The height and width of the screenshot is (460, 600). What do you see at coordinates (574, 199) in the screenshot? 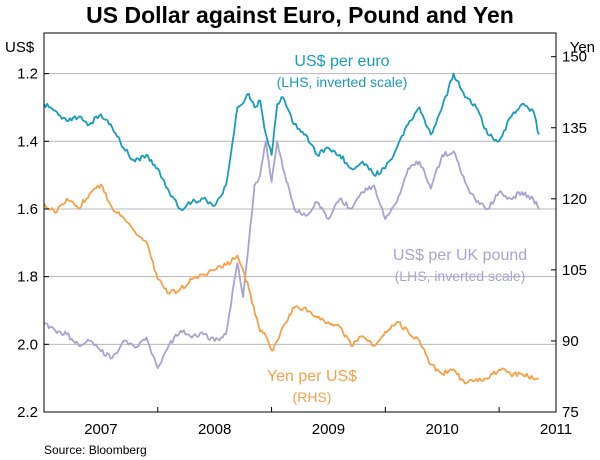
I see `right-tick-label: 120` at bounding box center [574, 199].